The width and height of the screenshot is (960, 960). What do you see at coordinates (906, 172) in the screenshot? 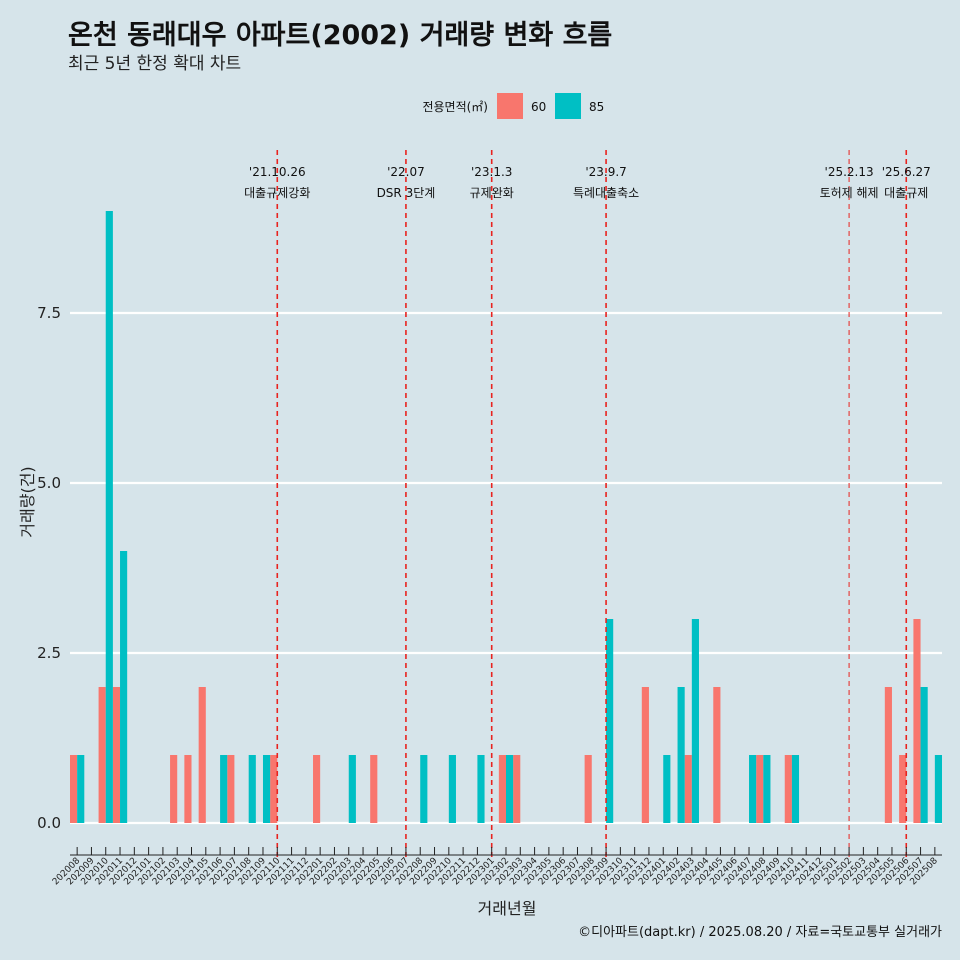
I see `event-date: '25.6.27` at bounding box center [906, 172].